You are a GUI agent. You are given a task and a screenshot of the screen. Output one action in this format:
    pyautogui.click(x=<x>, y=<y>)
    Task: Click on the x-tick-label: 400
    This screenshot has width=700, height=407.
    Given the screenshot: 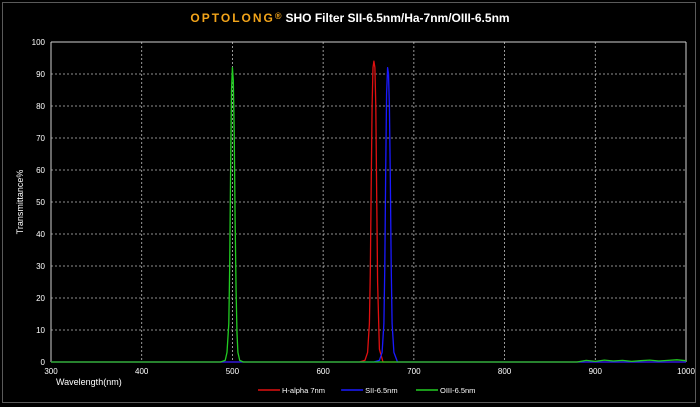 What is the action you would take?
    pyautogui.click(x=142, y=371)
    